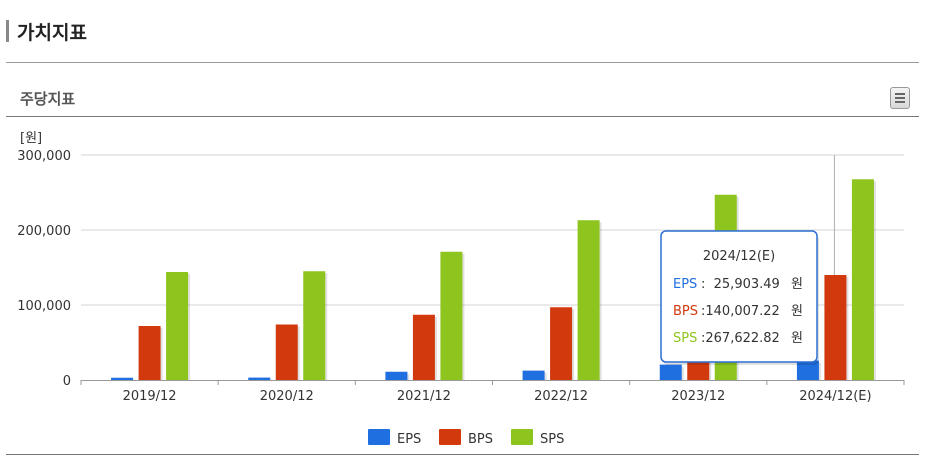 Image resolution: width=925 pixels, height=458 pixels. What do you see at coordinates (150, 396) in the screenshot?
I see `x-tick-label: 2019/12` at bounding box center [150, 396].